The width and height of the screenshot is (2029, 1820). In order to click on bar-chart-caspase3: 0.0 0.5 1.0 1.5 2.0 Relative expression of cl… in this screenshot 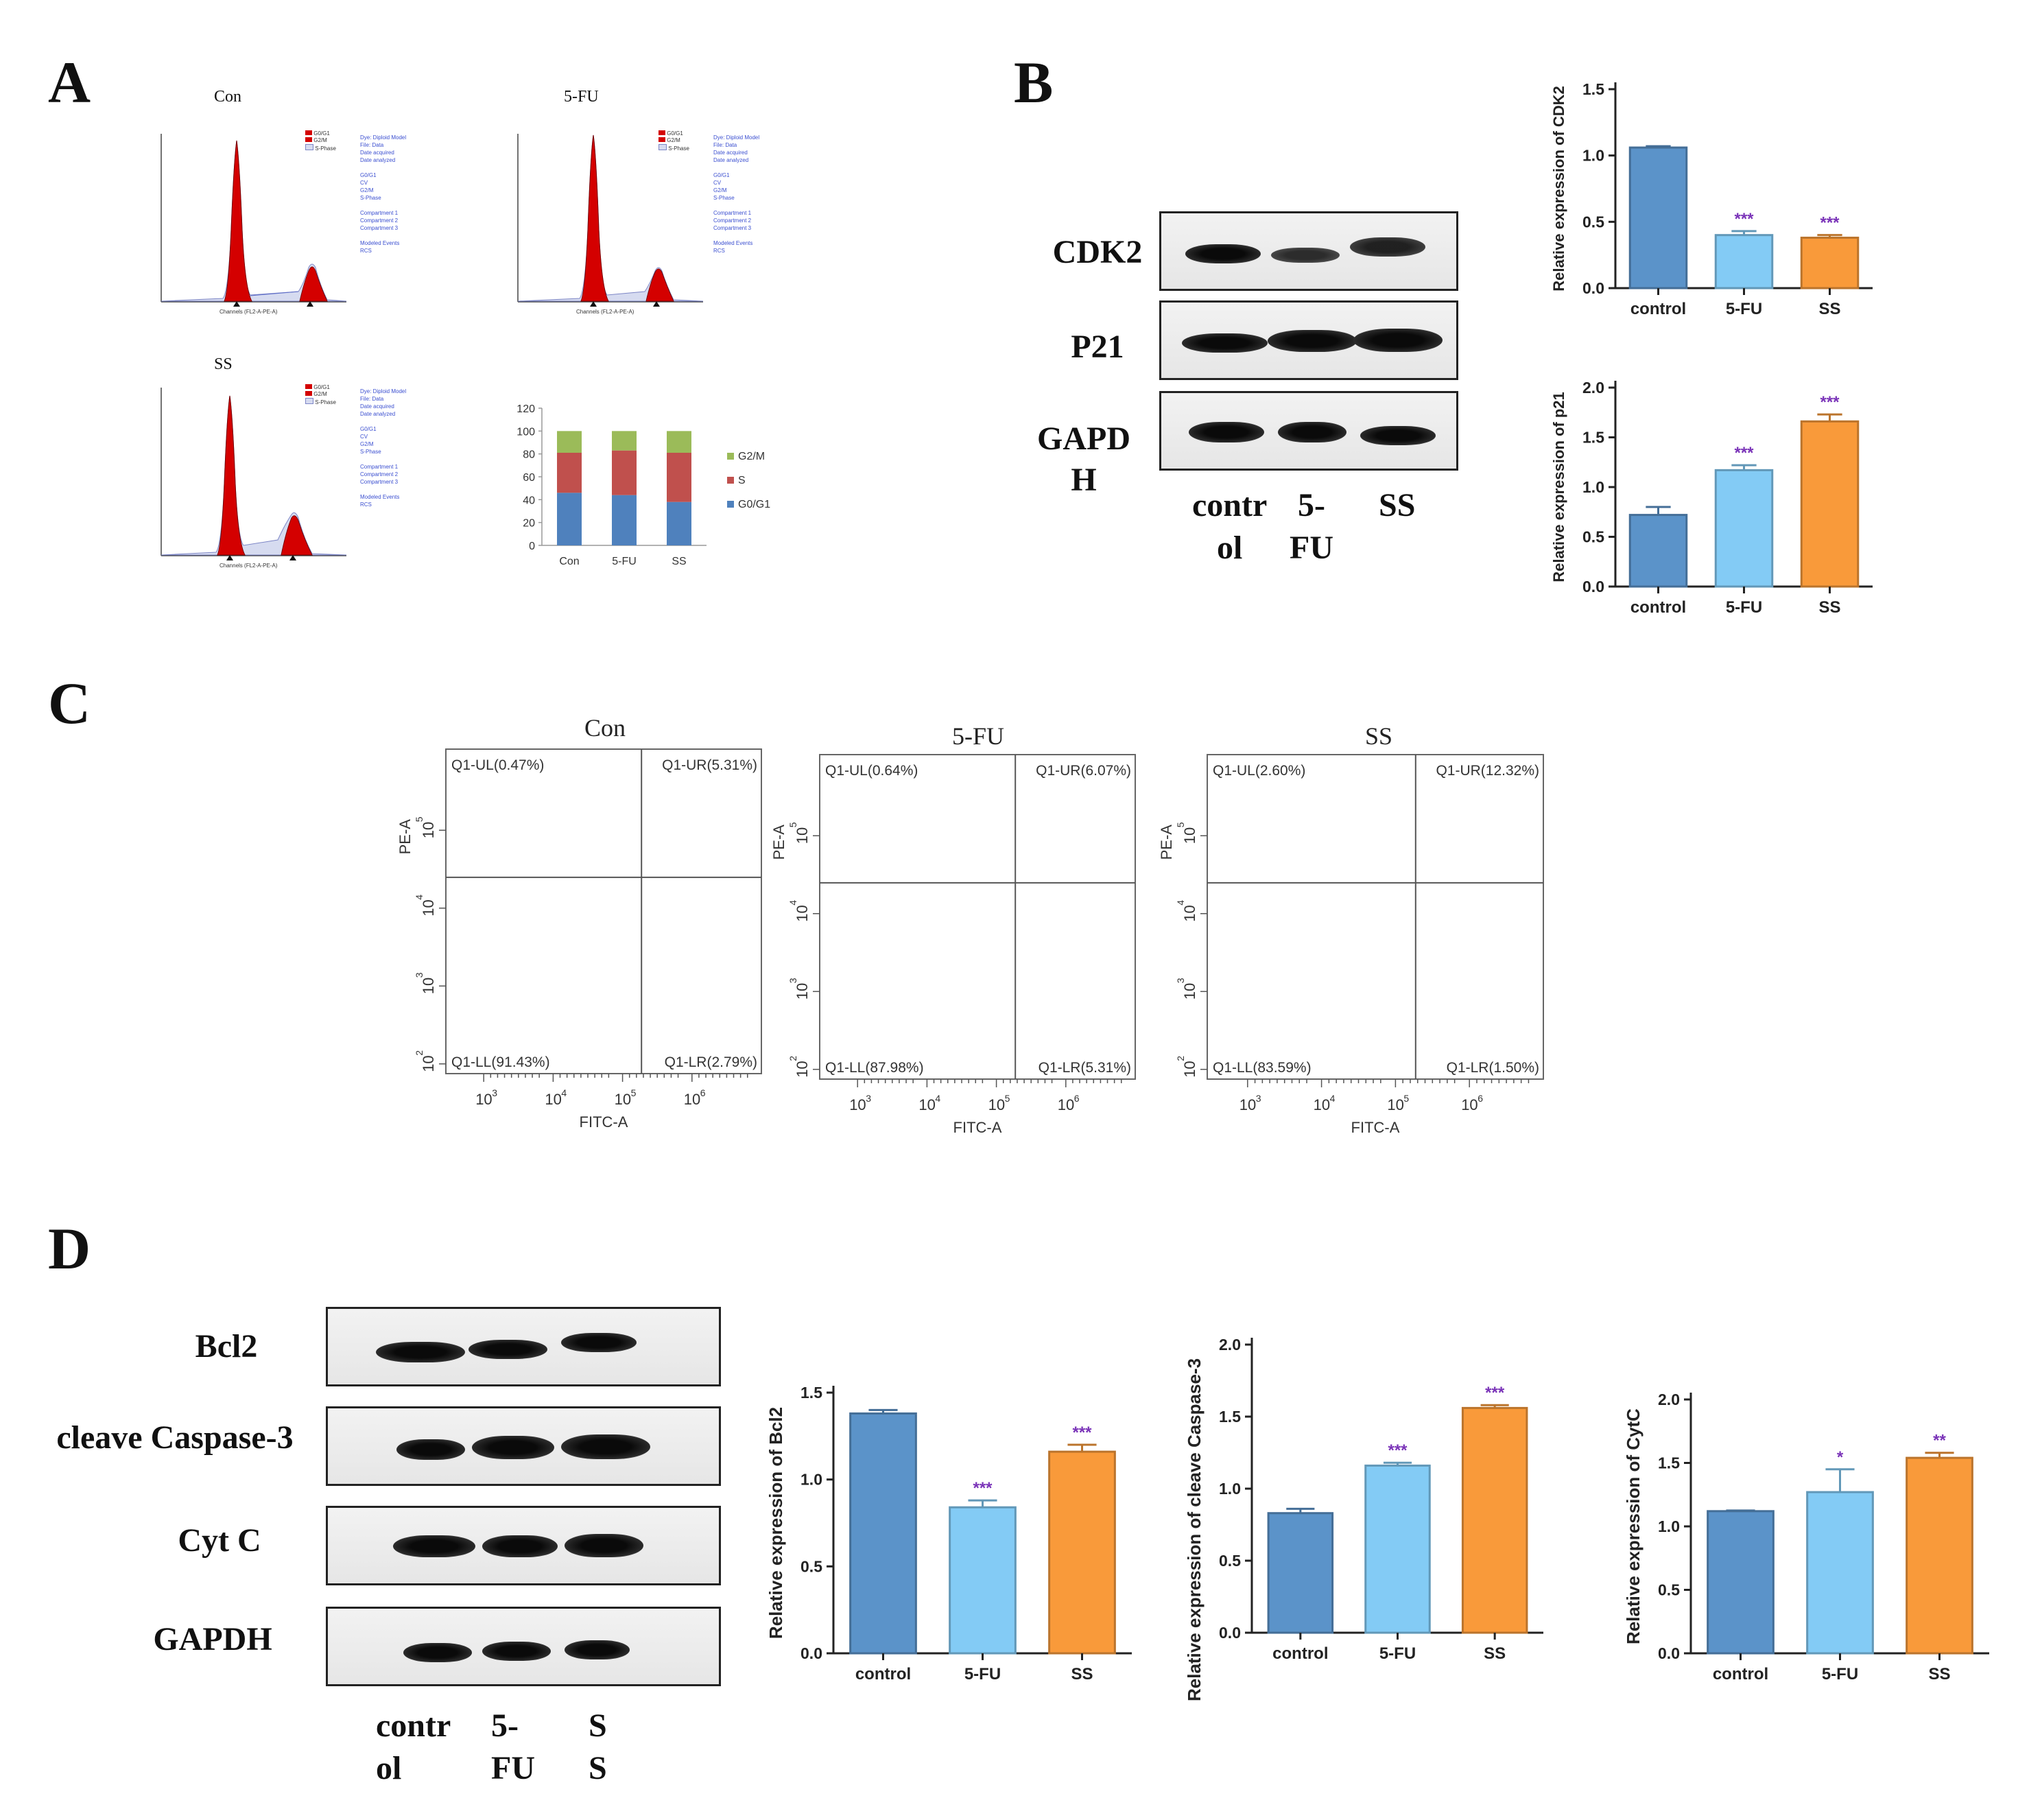, I will do `click(1363, 1518)`.